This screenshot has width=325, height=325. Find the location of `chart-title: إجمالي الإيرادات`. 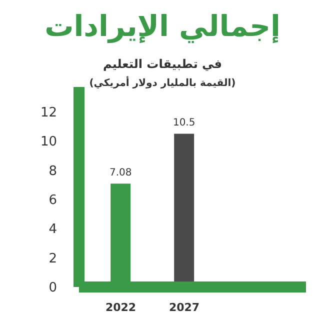

chart-title: إجمالي الإيرادات is located at coordinates (163, 27).